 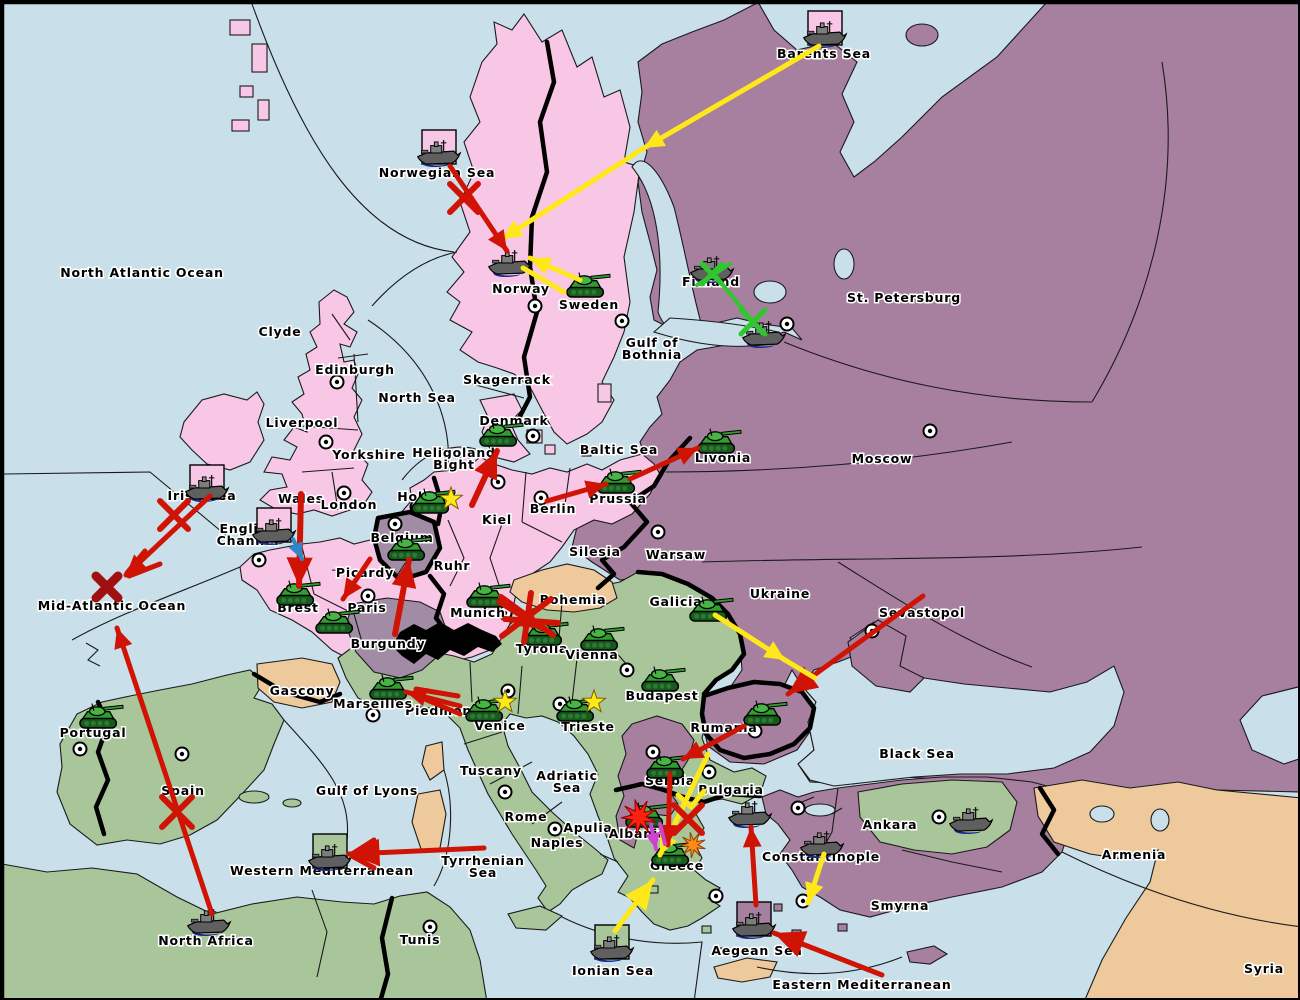 I want to click on province-label: Picardy, so click(x=365, y=572).